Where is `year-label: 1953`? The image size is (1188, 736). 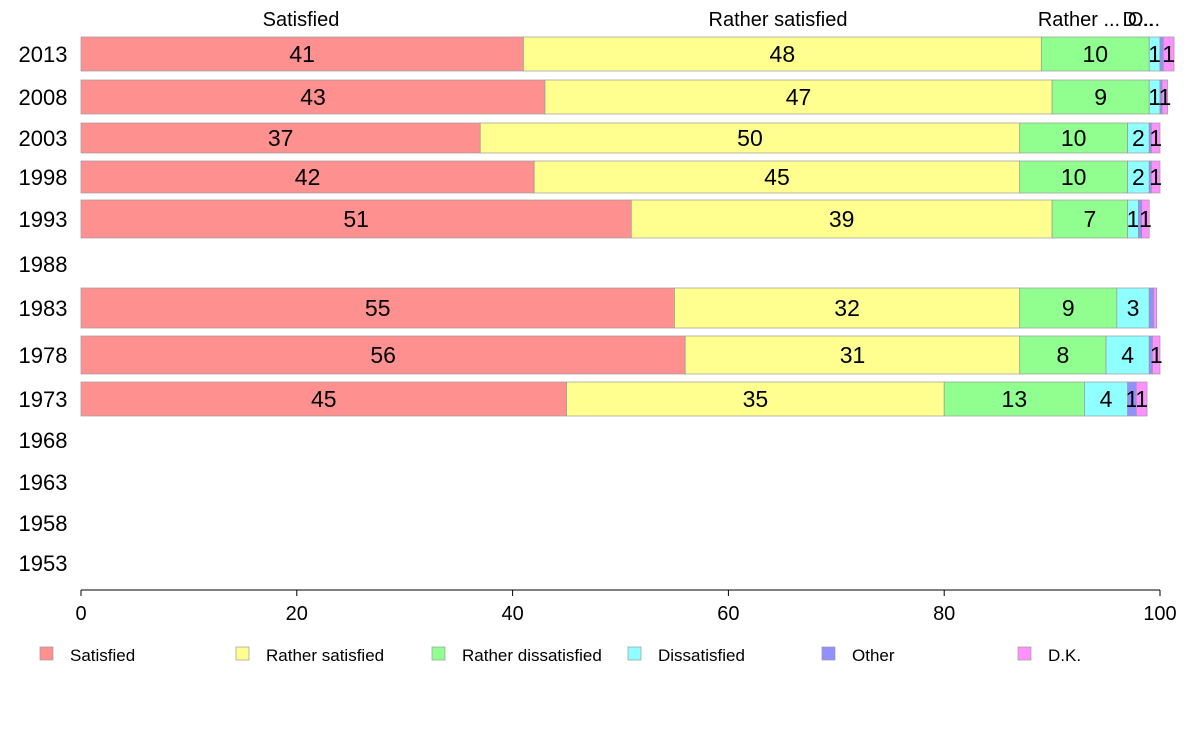 year-label: 1953 is located at coordinates (43, 563).